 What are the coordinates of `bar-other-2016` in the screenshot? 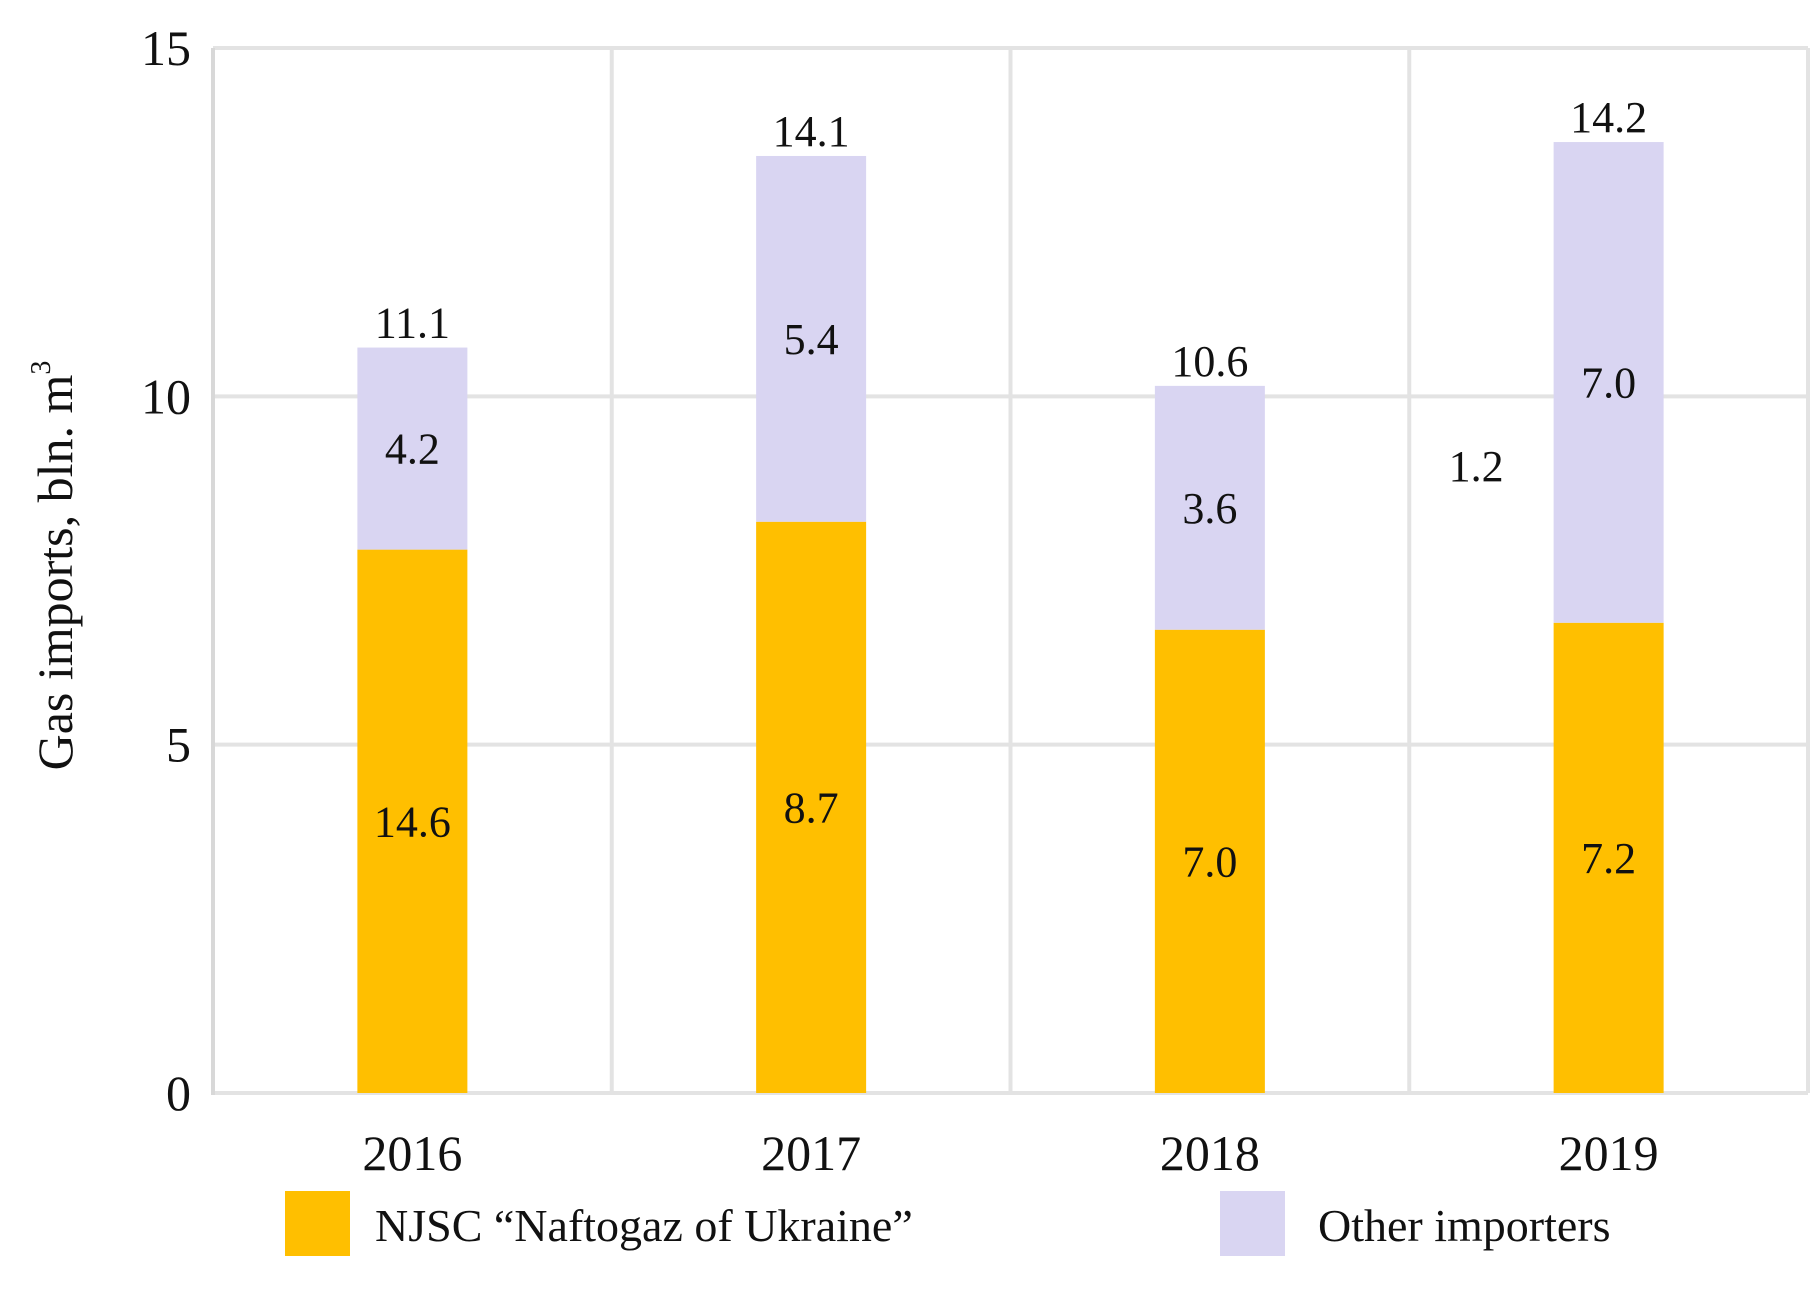 It's located at (412, 448).